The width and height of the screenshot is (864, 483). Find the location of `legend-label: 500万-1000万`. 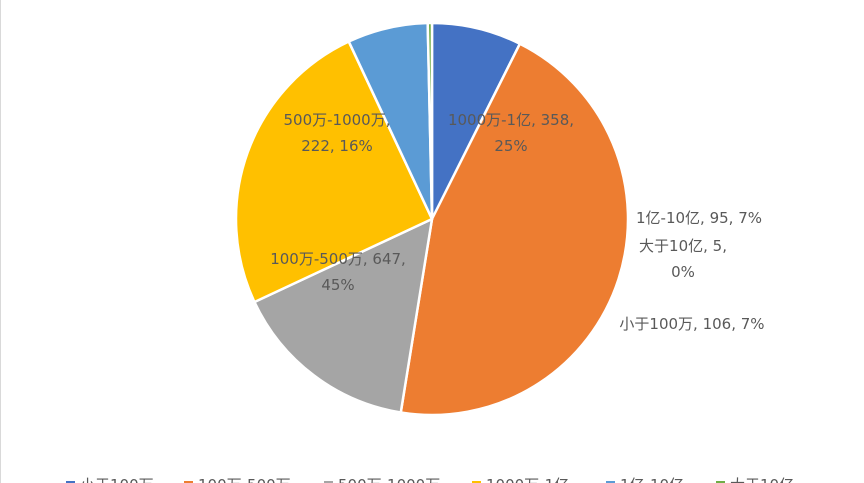

legend-label: 500万-1000万 is located at coordinates (389, 479).